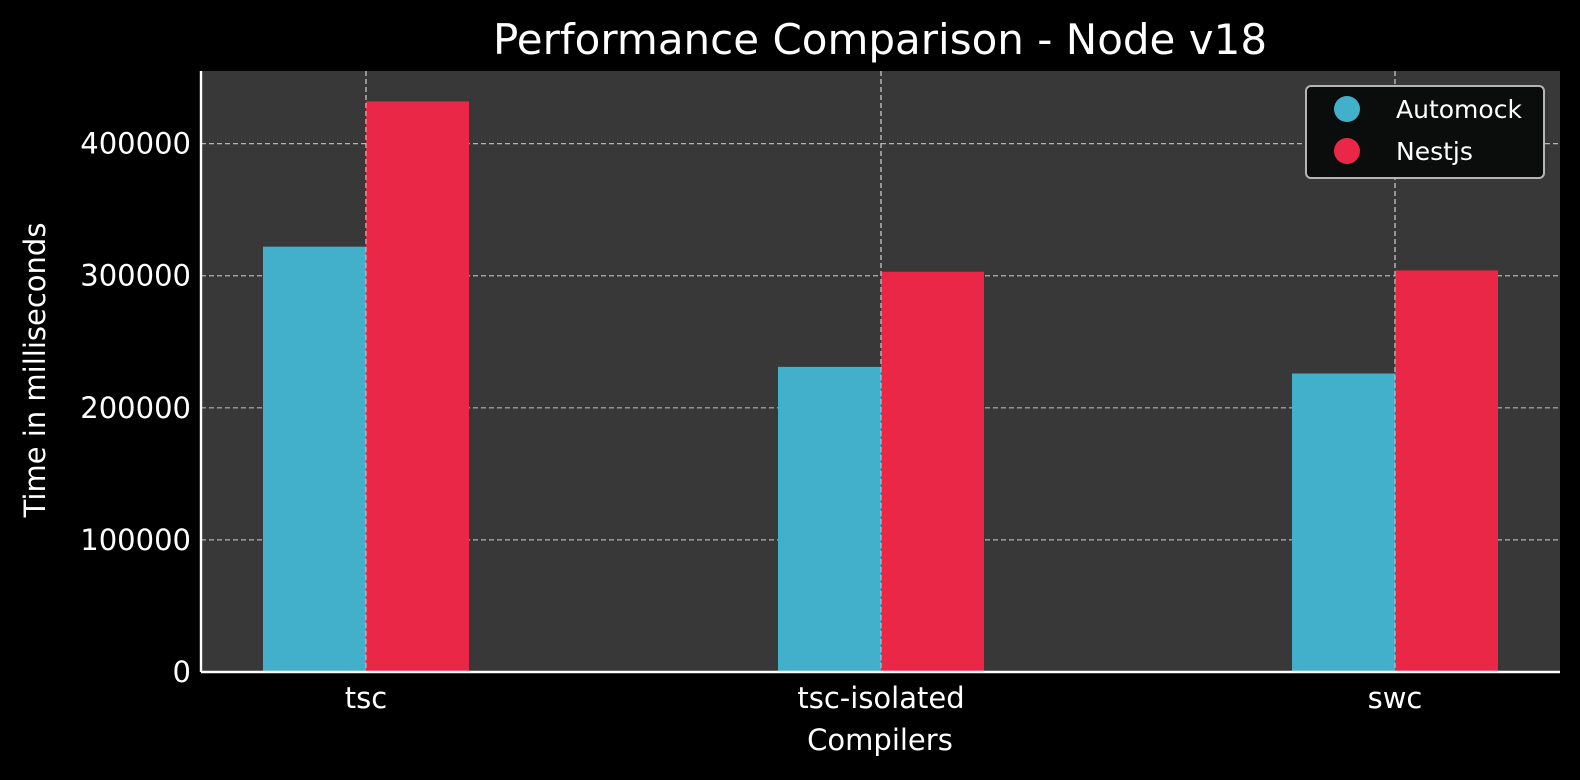 Image resolution: width=1580 pixels, height=780 pixels. I want to click on bar-automock-swc, so click(1343, 522).